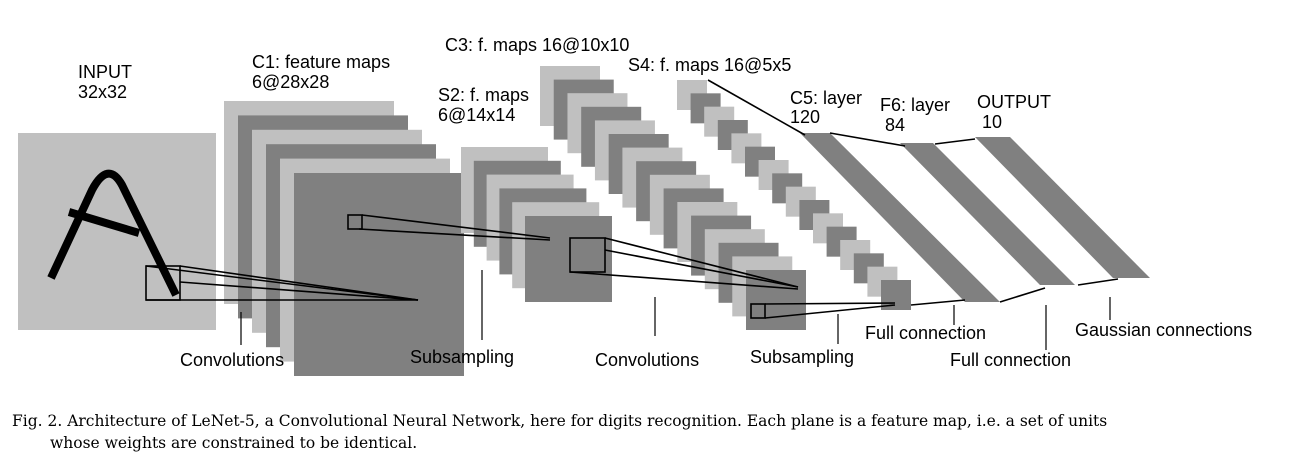  Describe the element at coordinates (758, 311) in the screenshot. I see `c3-kernel-box` at that location.